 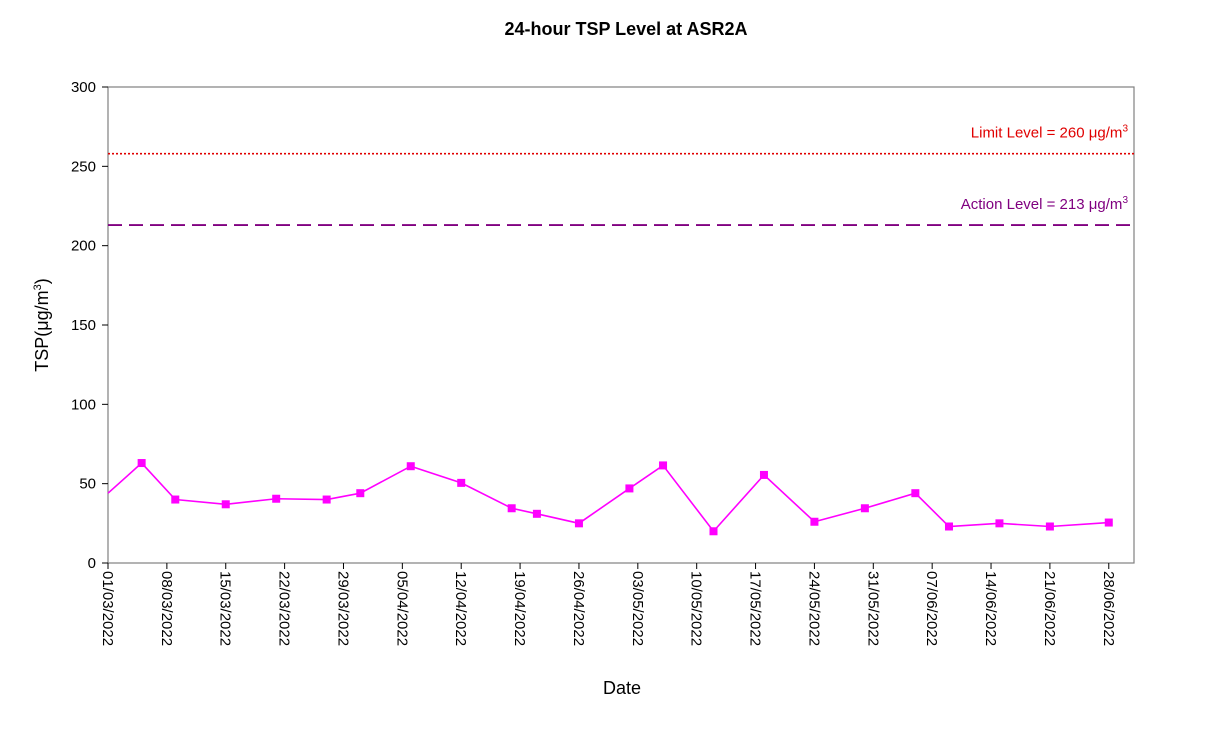 I want to click on y-tick-label: 200, so click(x=83, y=246).